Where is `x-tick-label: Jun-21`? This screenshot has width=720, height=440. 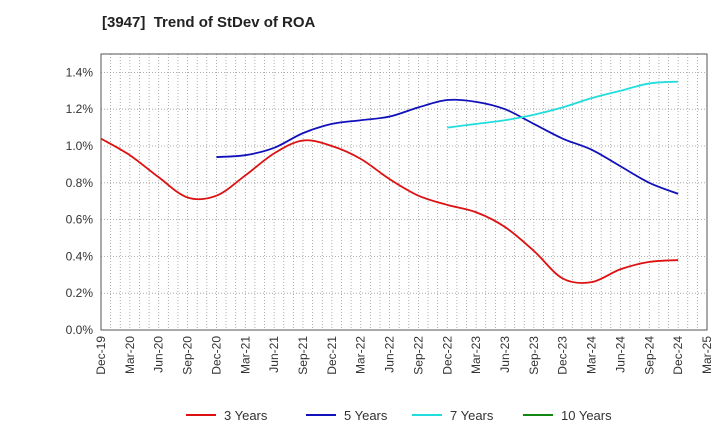
x-tick-label: Jun-21 is located at coordinates (274, 354).